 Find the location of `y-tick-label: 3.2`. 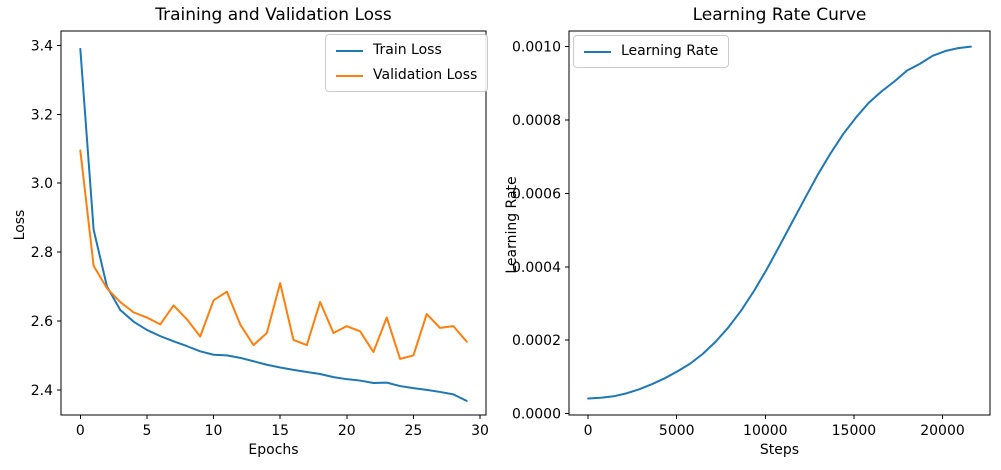

y-tick-label: 3.2 is located at coordinates (42, 115).